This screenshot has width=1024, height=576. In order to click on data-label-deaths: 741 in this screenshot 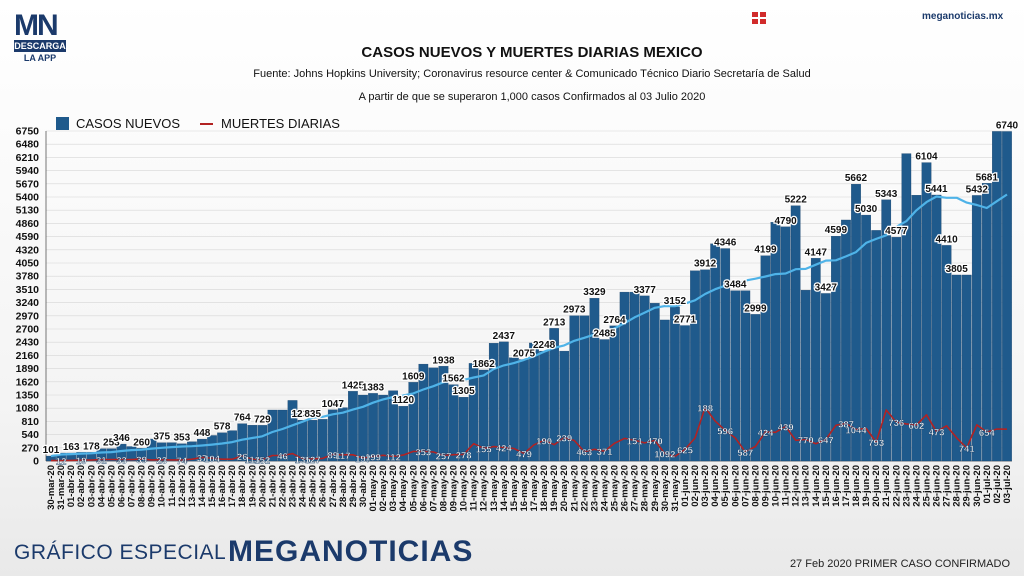, I will do `click(967, 449)`.